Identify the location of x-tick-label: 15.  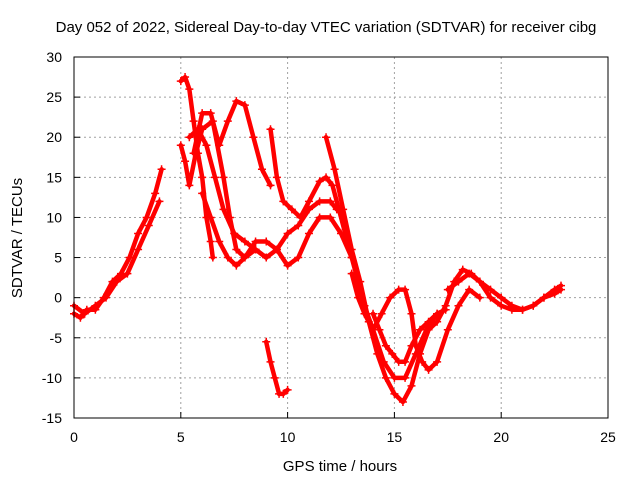
(395, 437).